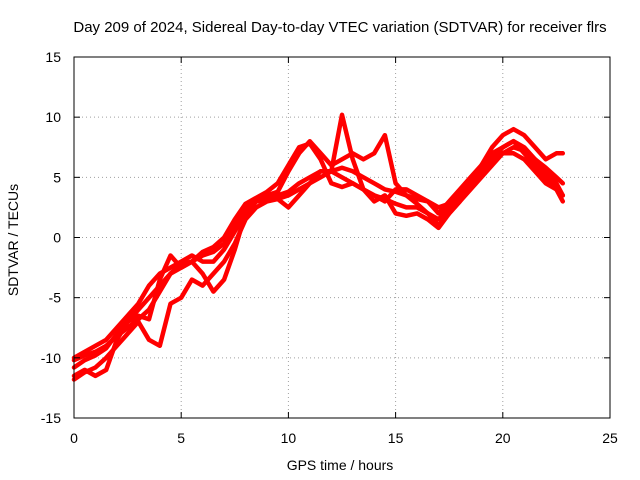 The image size is (640, 480). I want to click on y-axis-label: SDTVAR / TECUs, so click(13, 240).